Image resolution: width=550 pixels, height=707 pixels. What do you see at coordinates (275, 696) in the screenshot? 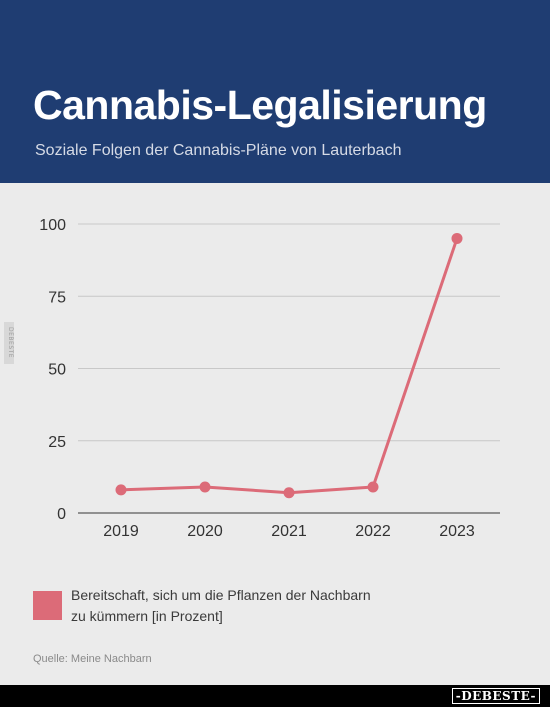
I see `footer-bar: -DEBESTE-` at bounding box center [275, 696].